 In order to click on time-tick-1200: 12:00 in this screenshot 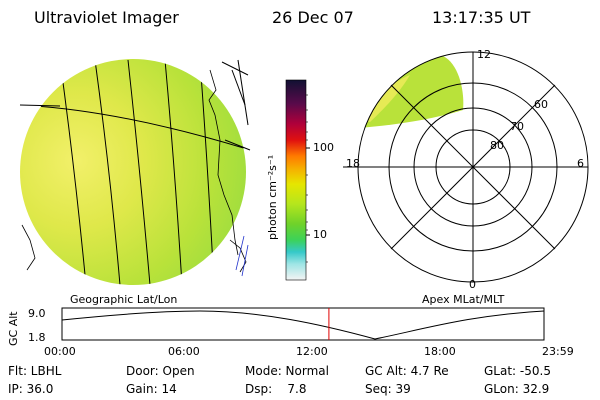, I will do `click(312, 351)`.